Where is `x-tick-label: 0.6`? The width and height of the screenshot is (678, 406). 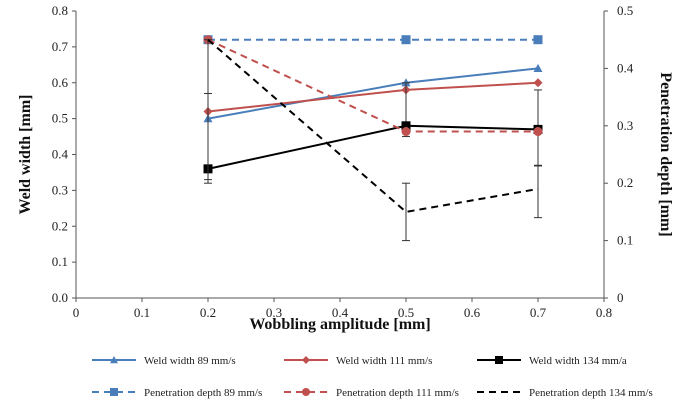 x-tick-label: 0.6 is located at coordinates (472, 312).